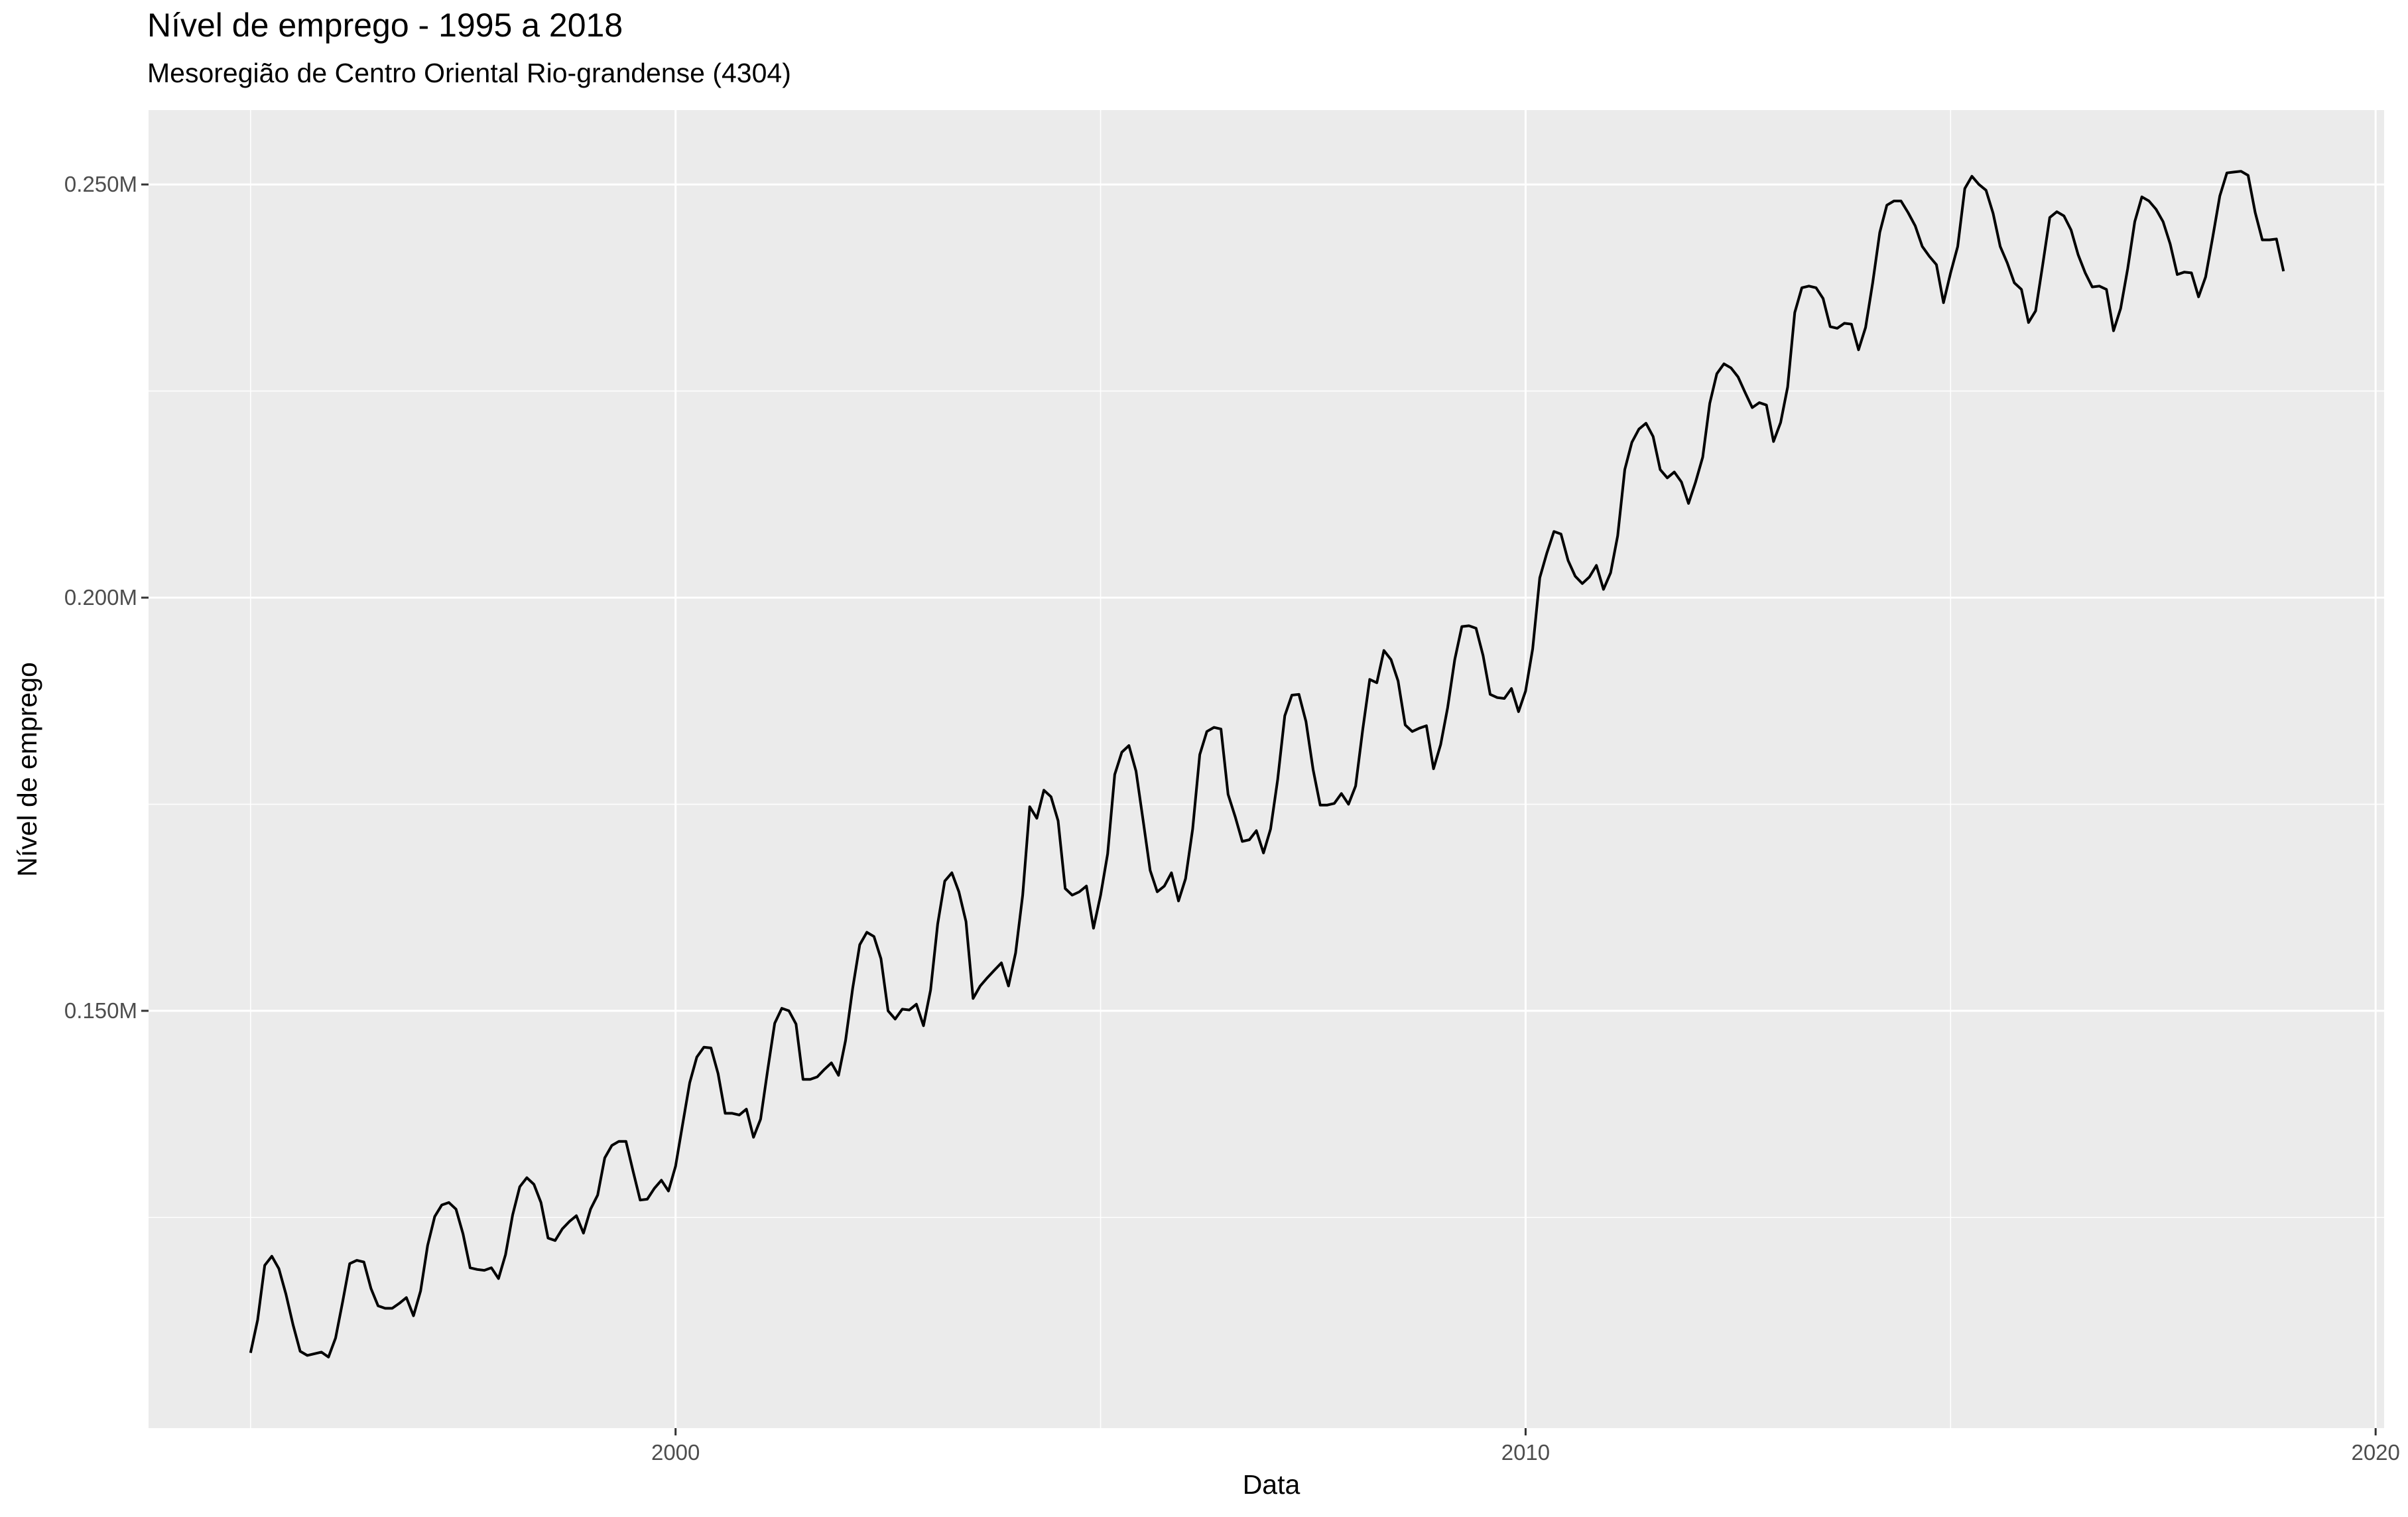  What do you see at coordinates (675, 1452) in the screenshot?
I see `x-tick-label: 2000` at bounding box center [675, 1452].